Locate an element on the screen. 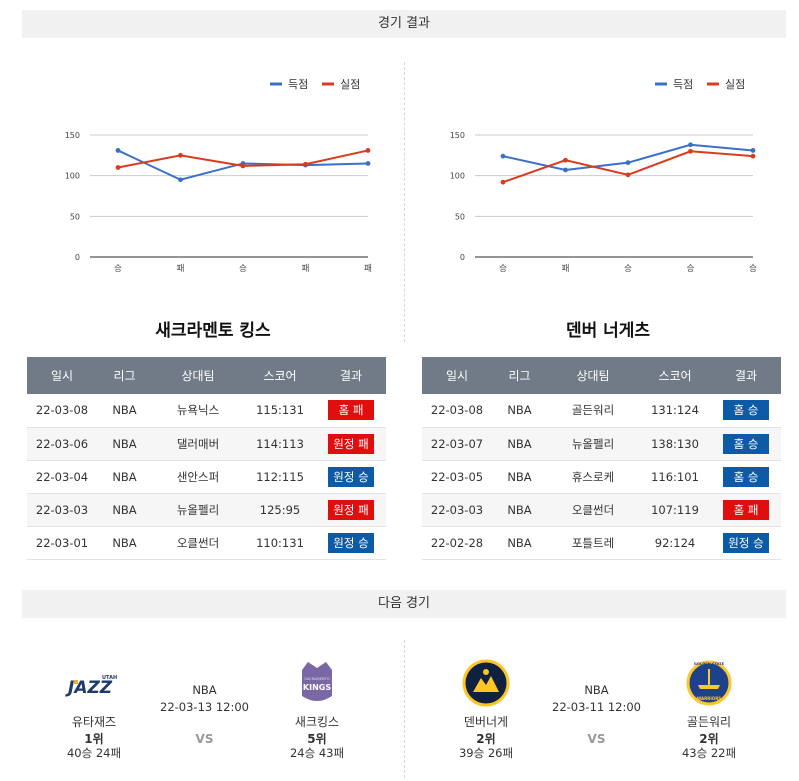 This screenshot has width=799, height=781. cell-score: 131:124 is located at coordinates (675, 411).